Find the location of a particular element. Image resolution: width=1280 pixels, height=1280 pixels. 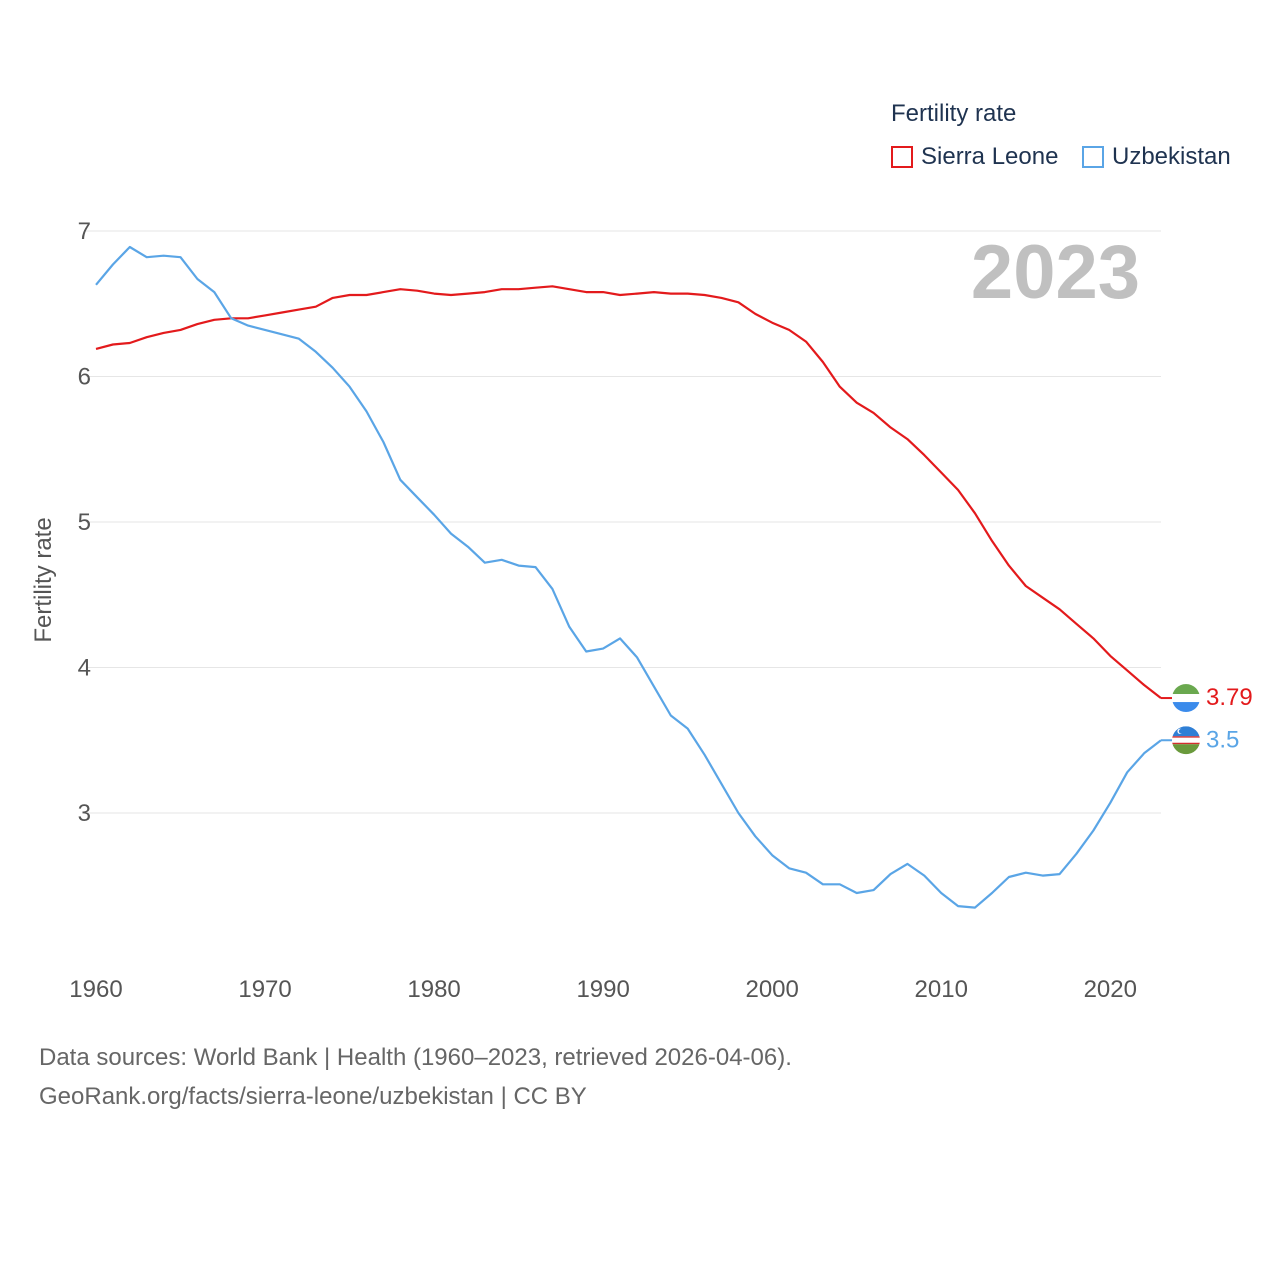

x-tick-label-2010: 2010 is located at coordinates (941, 989).